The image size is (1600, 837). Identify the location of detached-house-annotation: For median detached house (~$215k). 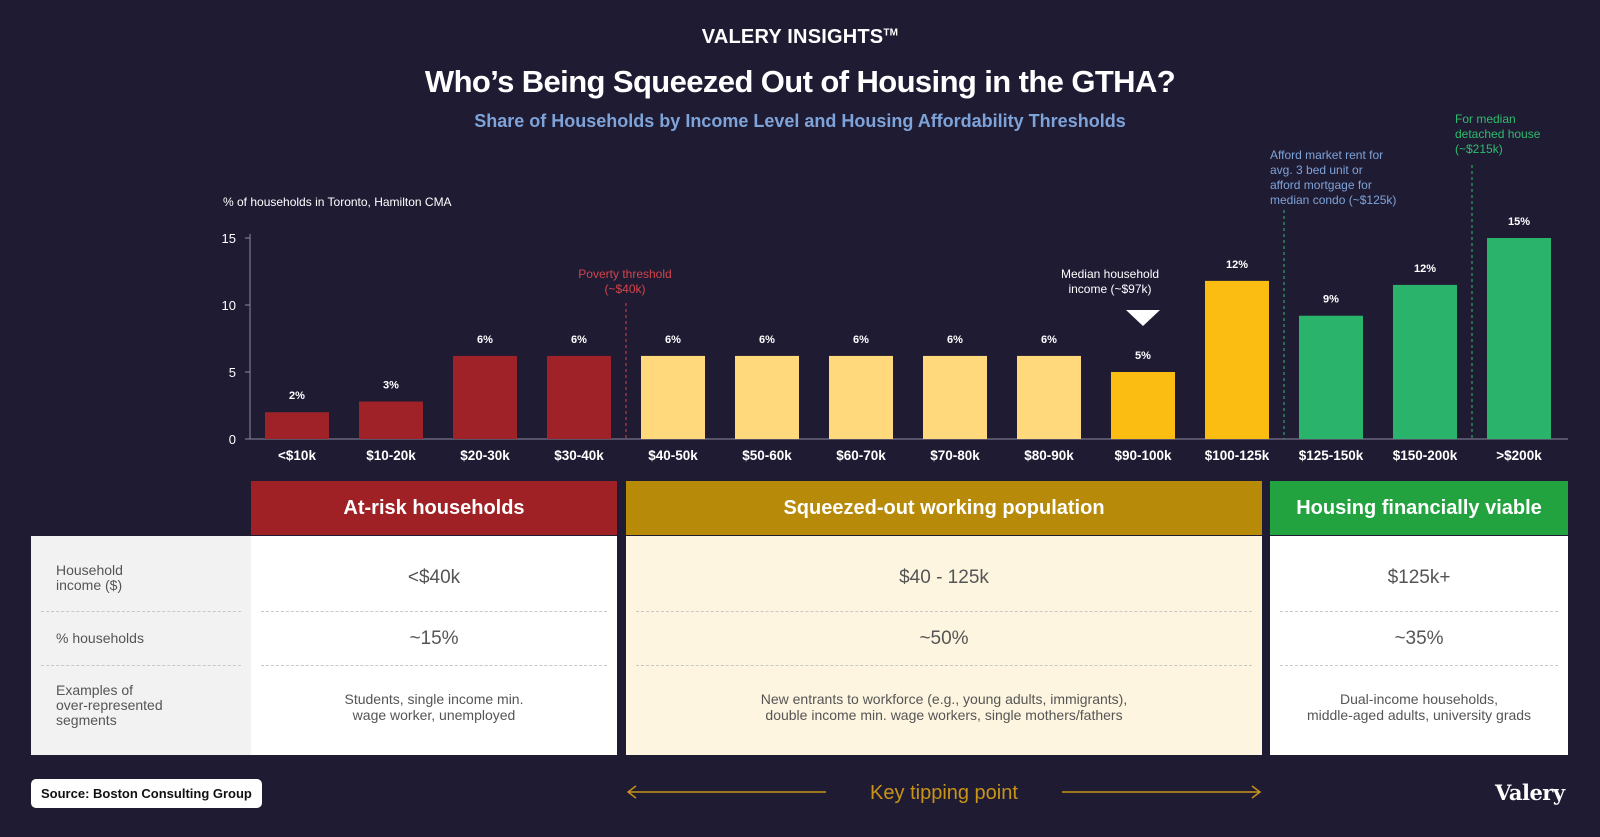
(1498, 134).